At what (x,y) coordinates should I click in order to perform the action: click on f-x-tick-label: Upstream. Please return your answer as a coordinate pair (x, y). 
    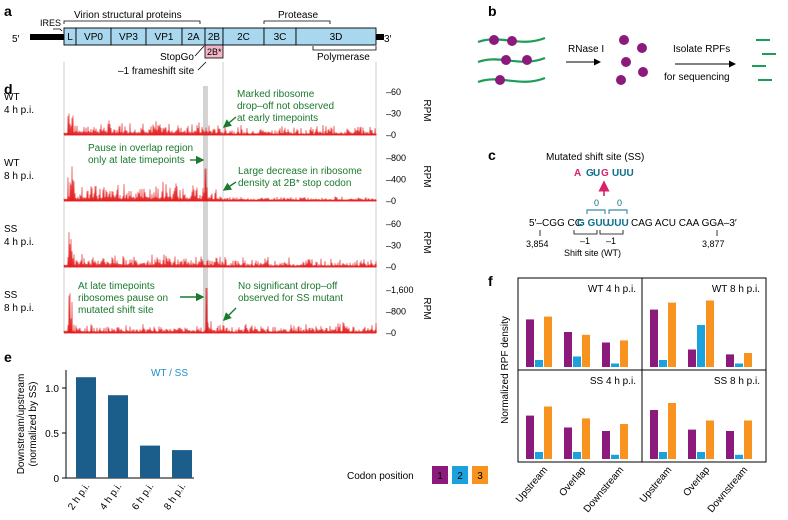
    Looking at the image, I should click on (656, 485).